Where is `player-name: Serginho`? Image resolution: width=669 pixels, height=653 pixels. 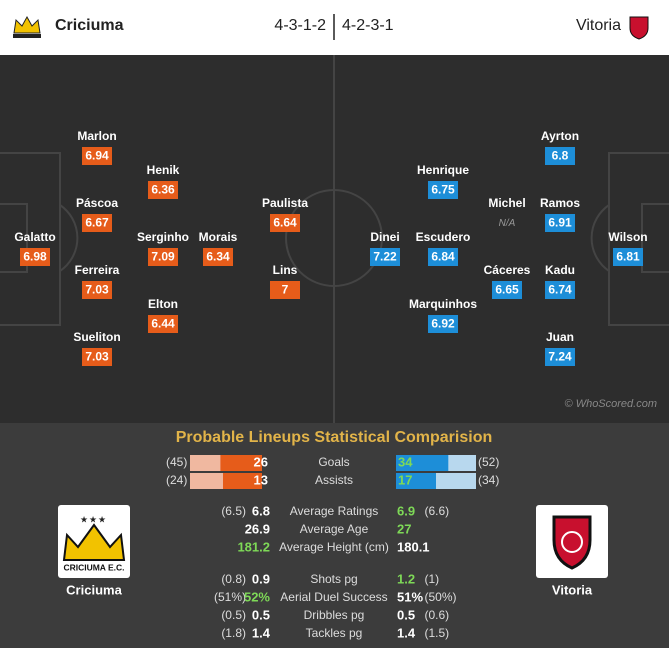 player-name: Serginho is located at coordinates (163, 237).